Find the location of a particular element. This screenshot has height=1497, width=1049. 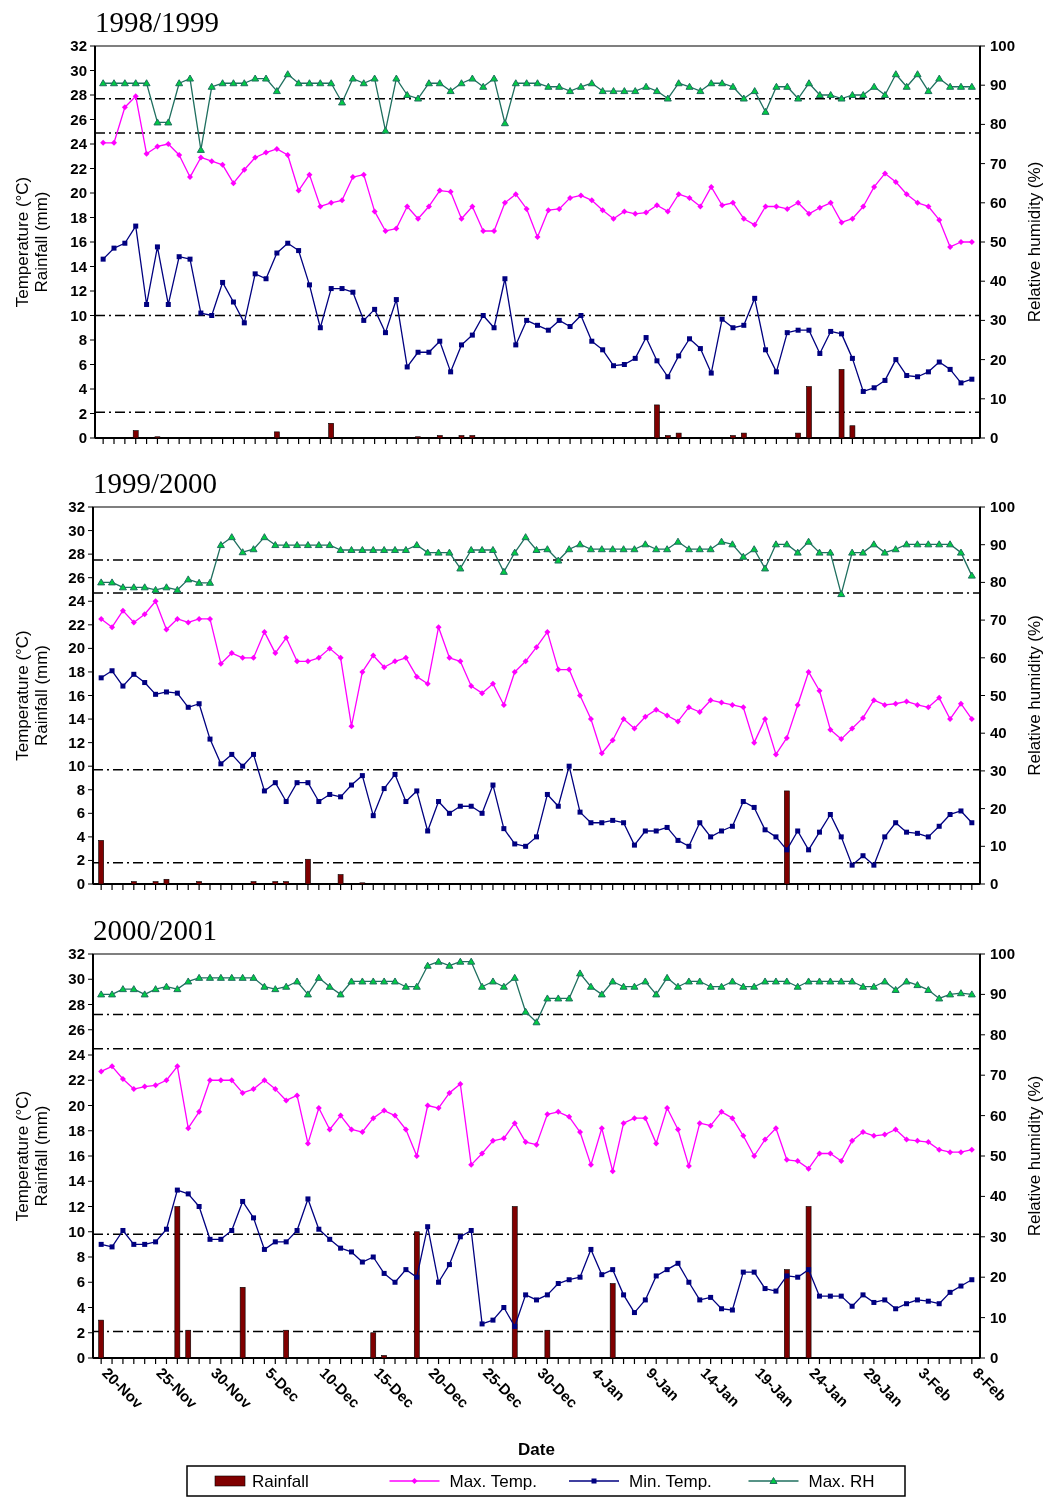

legend-label: Max. RH is located at coordinates (841, 1481).